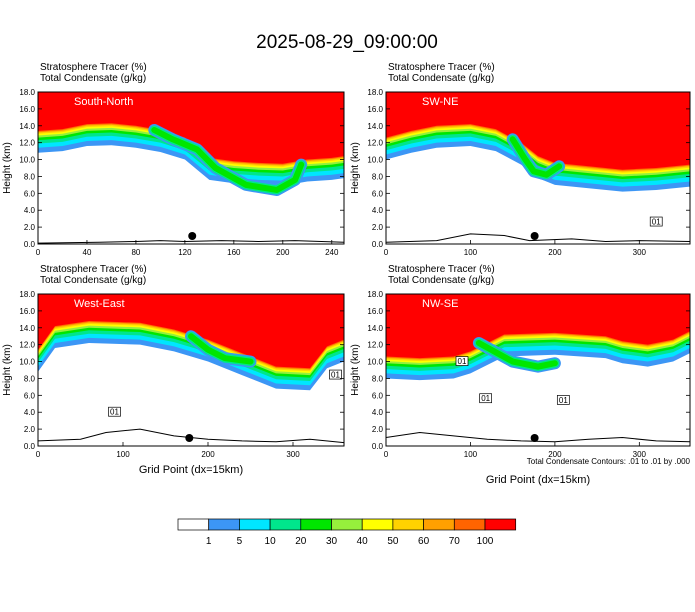 This screenshot has width=695, height=612. I want to click on colorbar-label: 100, so click(485, 541).